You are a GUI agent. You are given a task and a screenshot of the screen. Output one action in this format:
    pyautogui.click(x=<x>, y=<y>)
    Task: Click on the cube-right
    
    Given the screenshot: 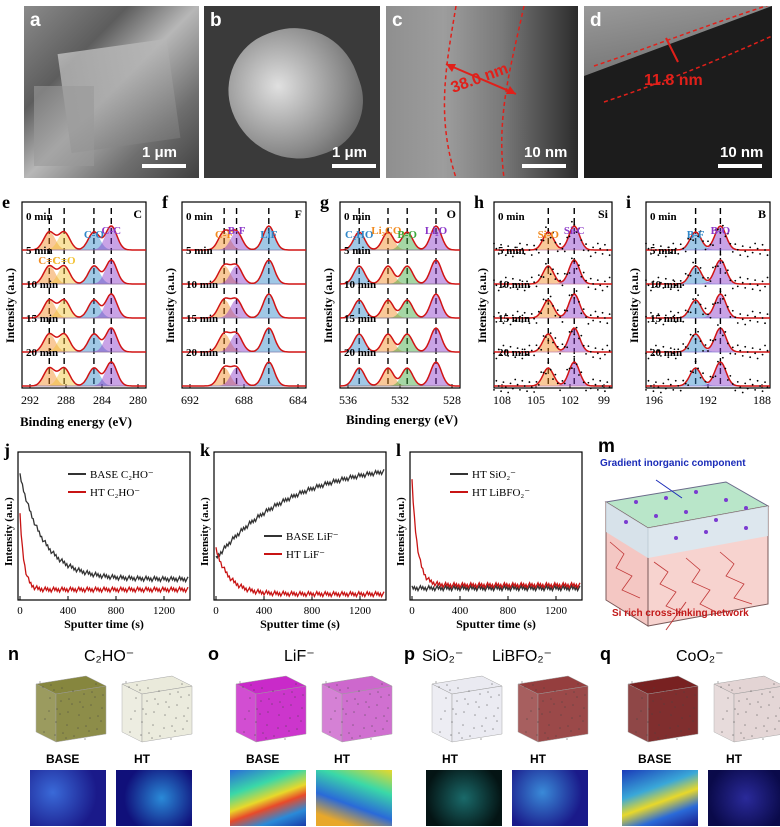 What is the action you would take?
    pyautogui.click(x=553, y=709)
    